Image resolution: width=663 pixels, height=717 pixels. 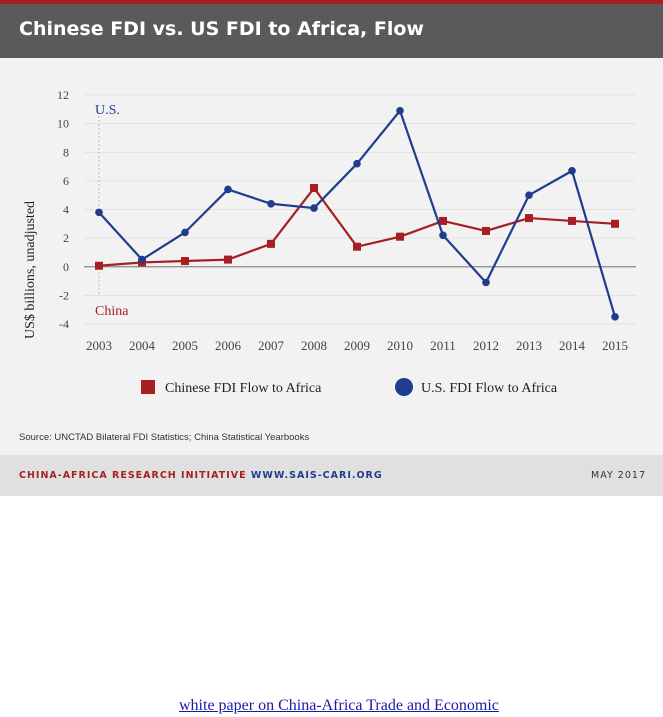 I want to click on y-tick-label: 2, so click(x=66, y=238).